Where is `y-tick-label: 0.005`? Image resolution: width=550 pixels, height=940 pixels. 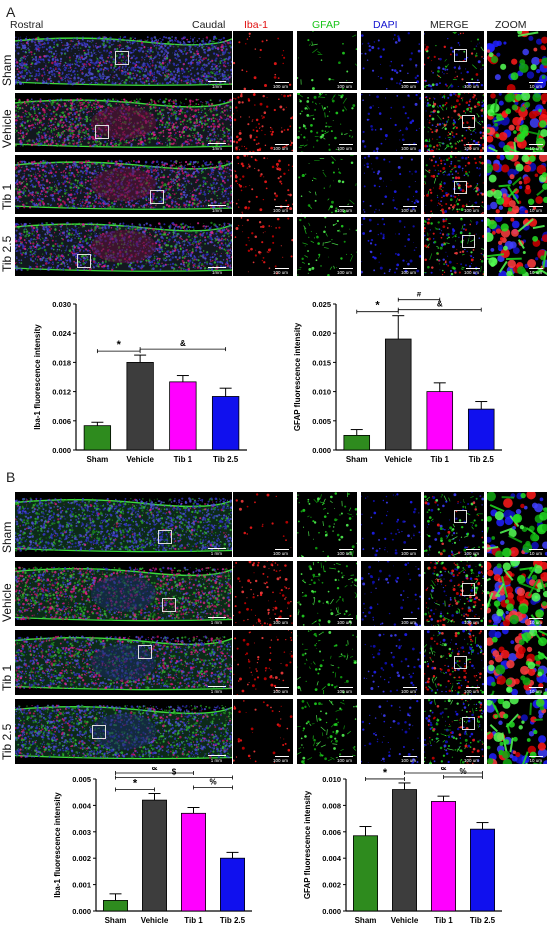 y-tick-label: 0.005 is located at coordinates (81, 779).